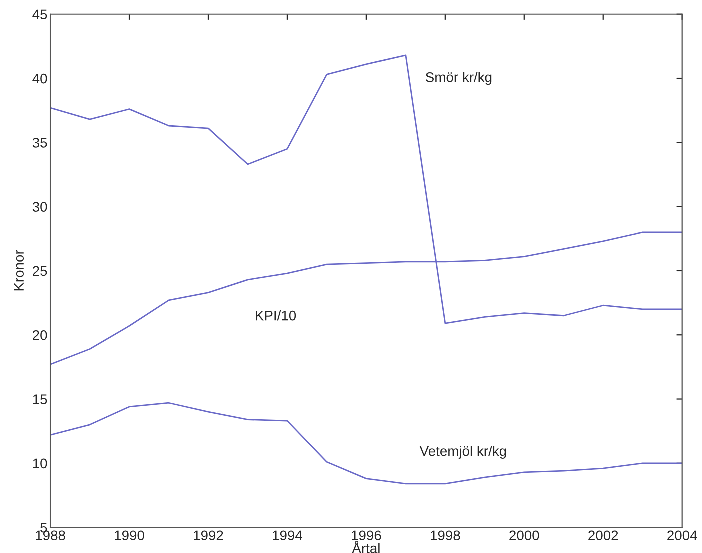  What do you see at coordinates (683, 535) in the screenshot?
I see `x-tick-label: 2004` at bounding box center [683, 535].